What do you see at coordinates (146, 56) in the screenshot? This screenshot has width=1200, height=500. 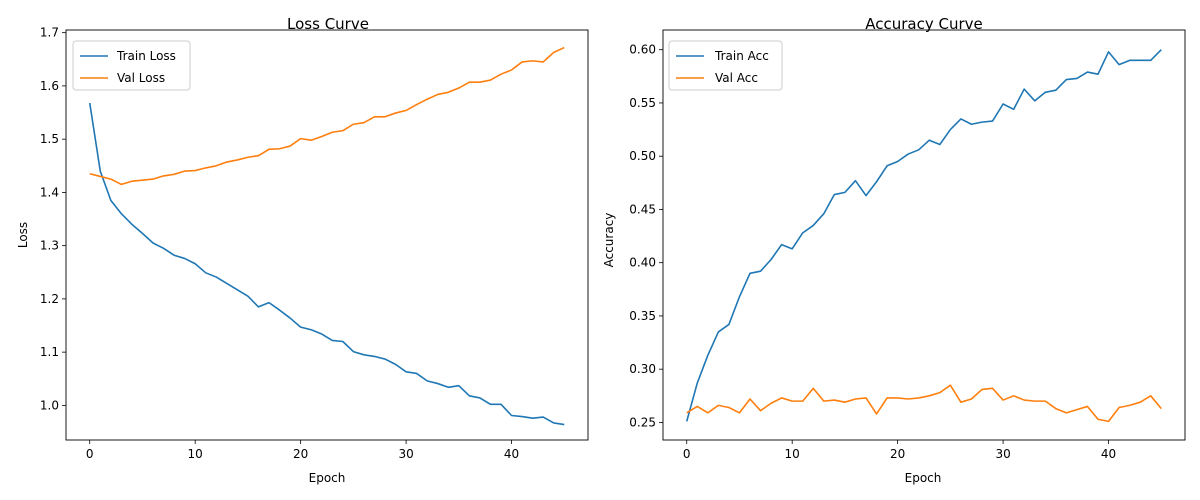 I see `loss-legend-label-train: Train Loss` at bounding box center [146, 56].